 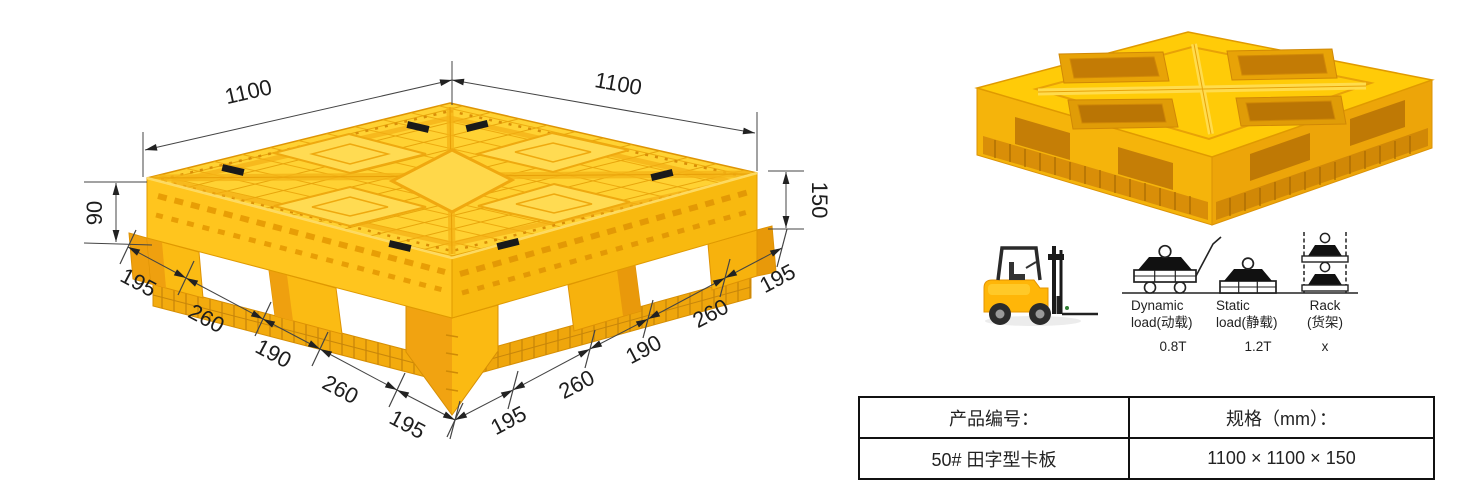 What do you see at coordinates (1162, 322) in the screenshot?
I see `load-label-line2: load(动载)` at bounding box center [1162, 322].